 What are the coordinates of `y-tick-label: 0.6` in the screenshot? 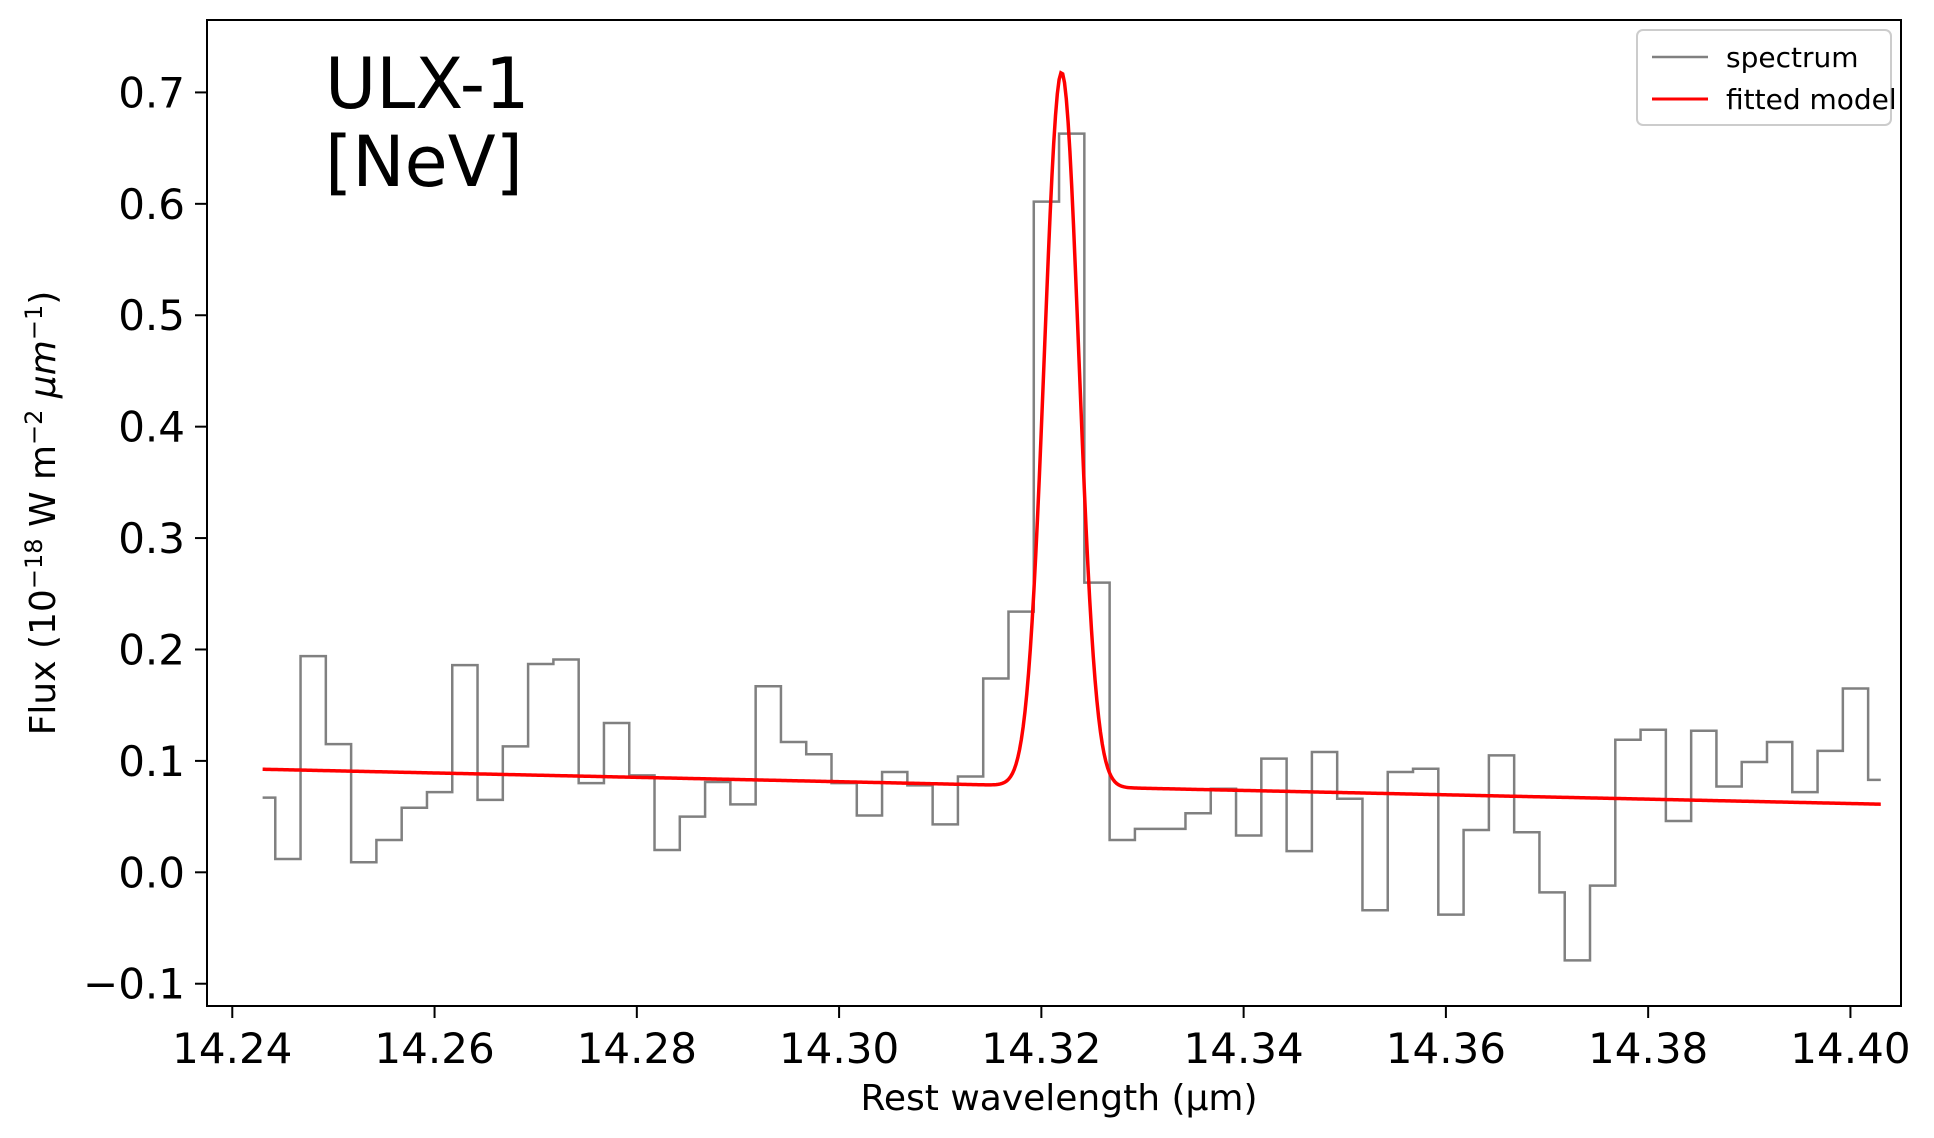 It's located at (151, 204).